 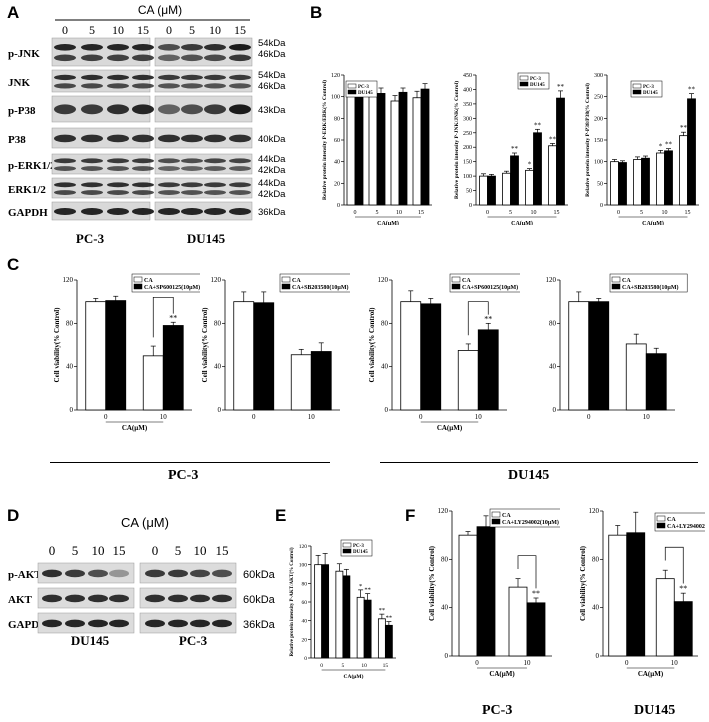 I want to click on panel-letter-c: C, so click(x=13, y=264).